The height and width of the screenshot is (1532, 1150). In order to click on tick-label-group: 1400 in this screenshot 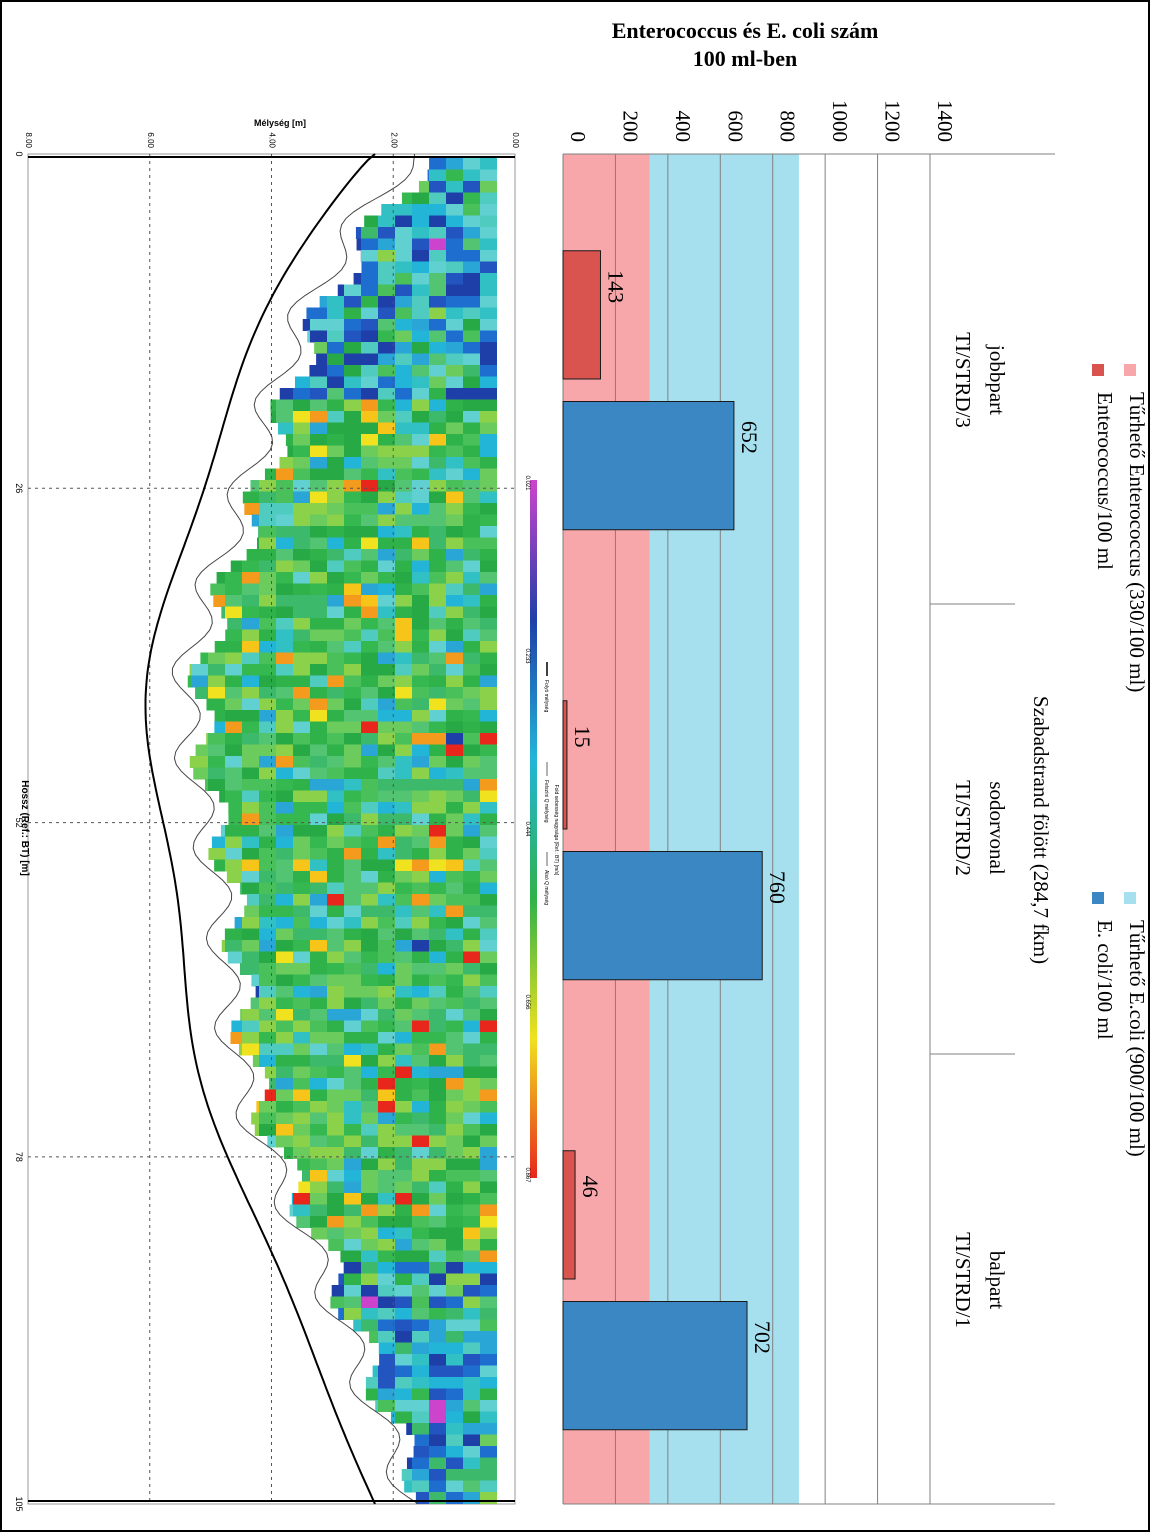, I will do `click(945, 121)`.